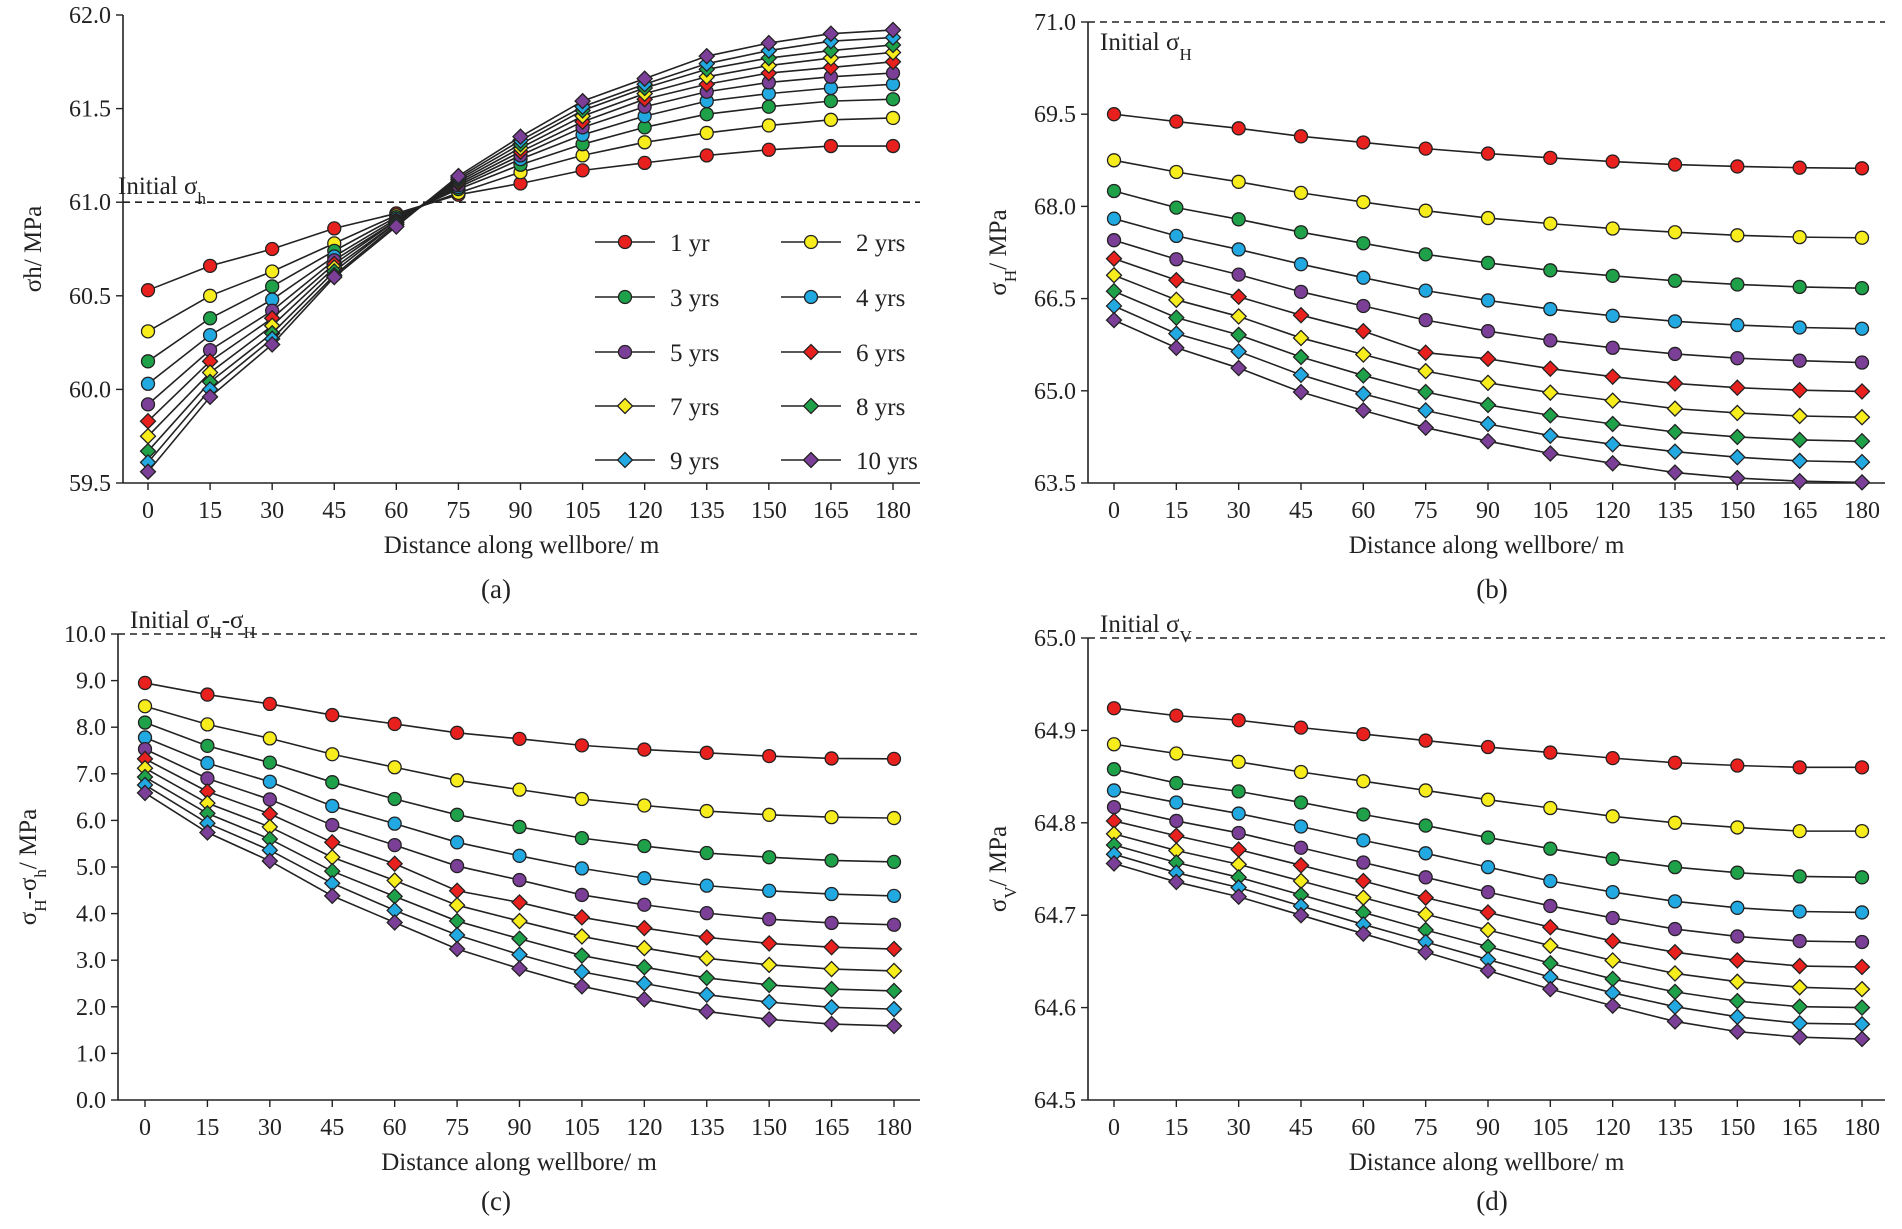  Describe the element at coordinates (91, 821) in the screenshot. I see `y-tick-label: 6.0` at that location.